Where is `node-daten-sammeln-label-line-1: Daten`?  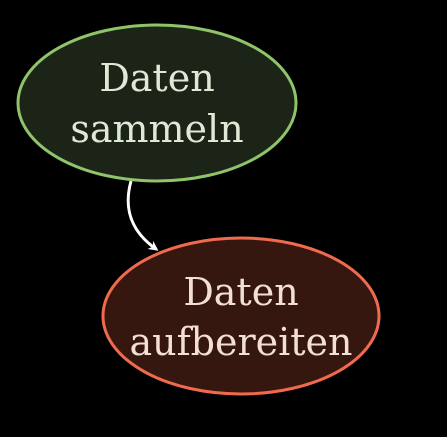 node-daten-sammeln-label-line-1: Daten is located at coordinates (156, 78).